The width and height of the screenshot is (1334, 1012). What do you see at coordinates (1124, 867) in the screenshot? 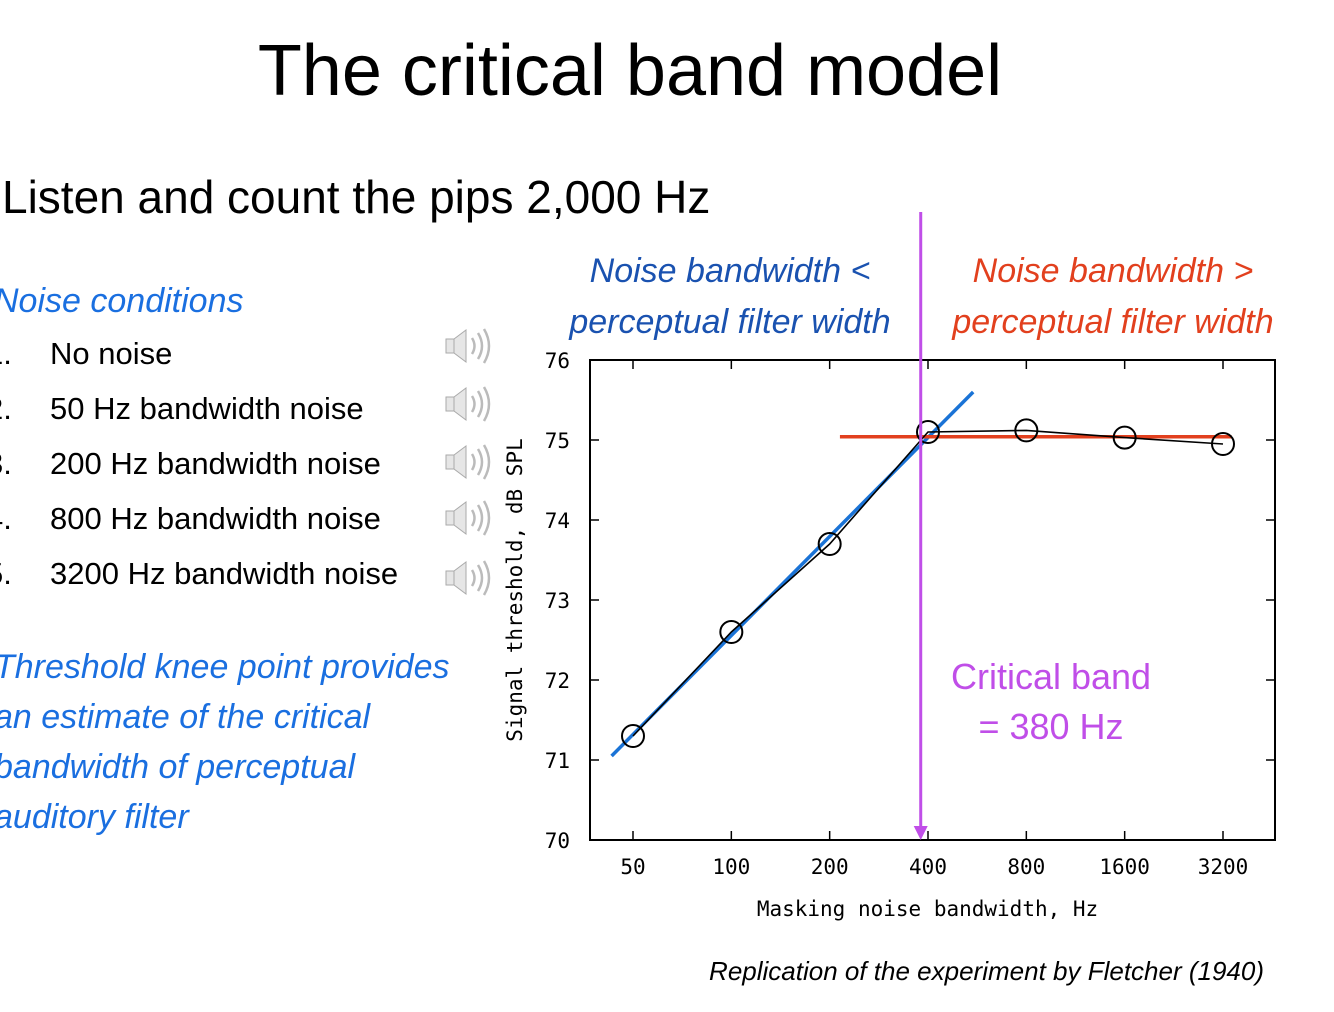
I see `x-tick-label: 1600` at bounding box center [1124, 867].